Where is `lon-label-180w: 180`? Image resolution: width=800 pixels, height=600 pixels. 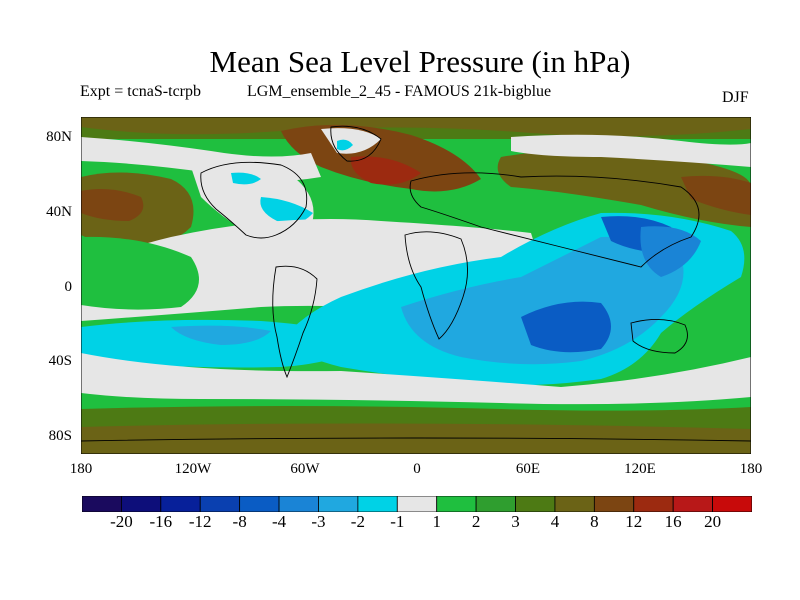 lon-label-180w: 180 is located at coordinates (81, 469).